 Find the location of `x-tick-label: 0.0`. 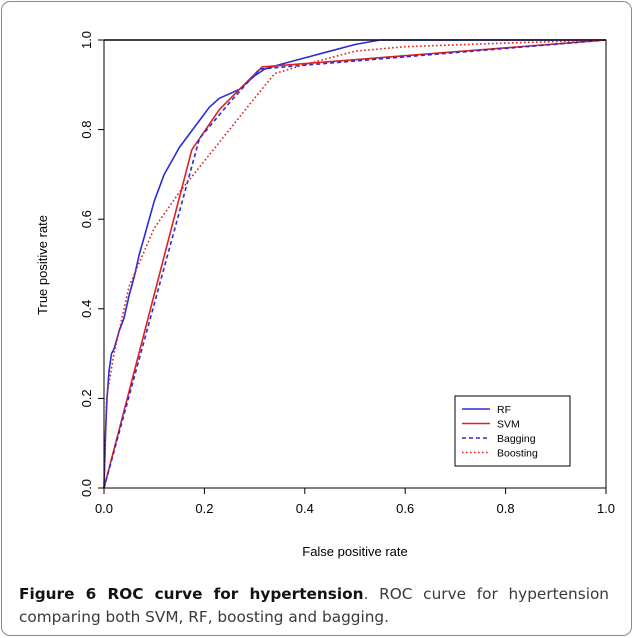

x-tick-label: 0.0 is located at coordinates (104, 508).